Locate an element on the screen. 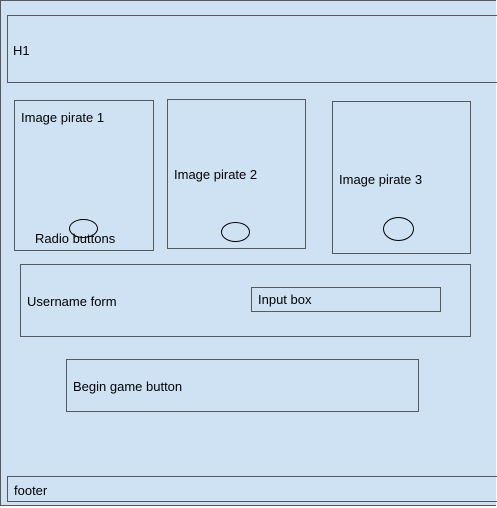 The image size is (497, 508). header-box: H1 is located at coordinates (252, 49).